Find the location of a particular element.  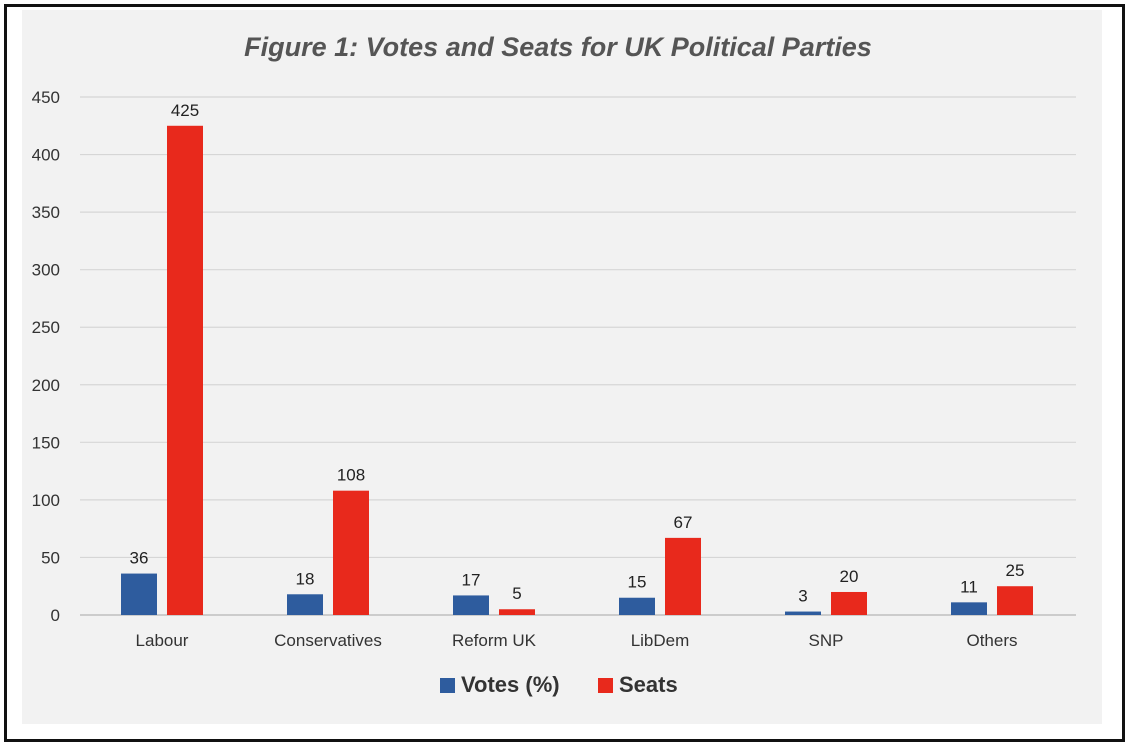

y-tick-label: 350 is located at coordinates (46, 212).